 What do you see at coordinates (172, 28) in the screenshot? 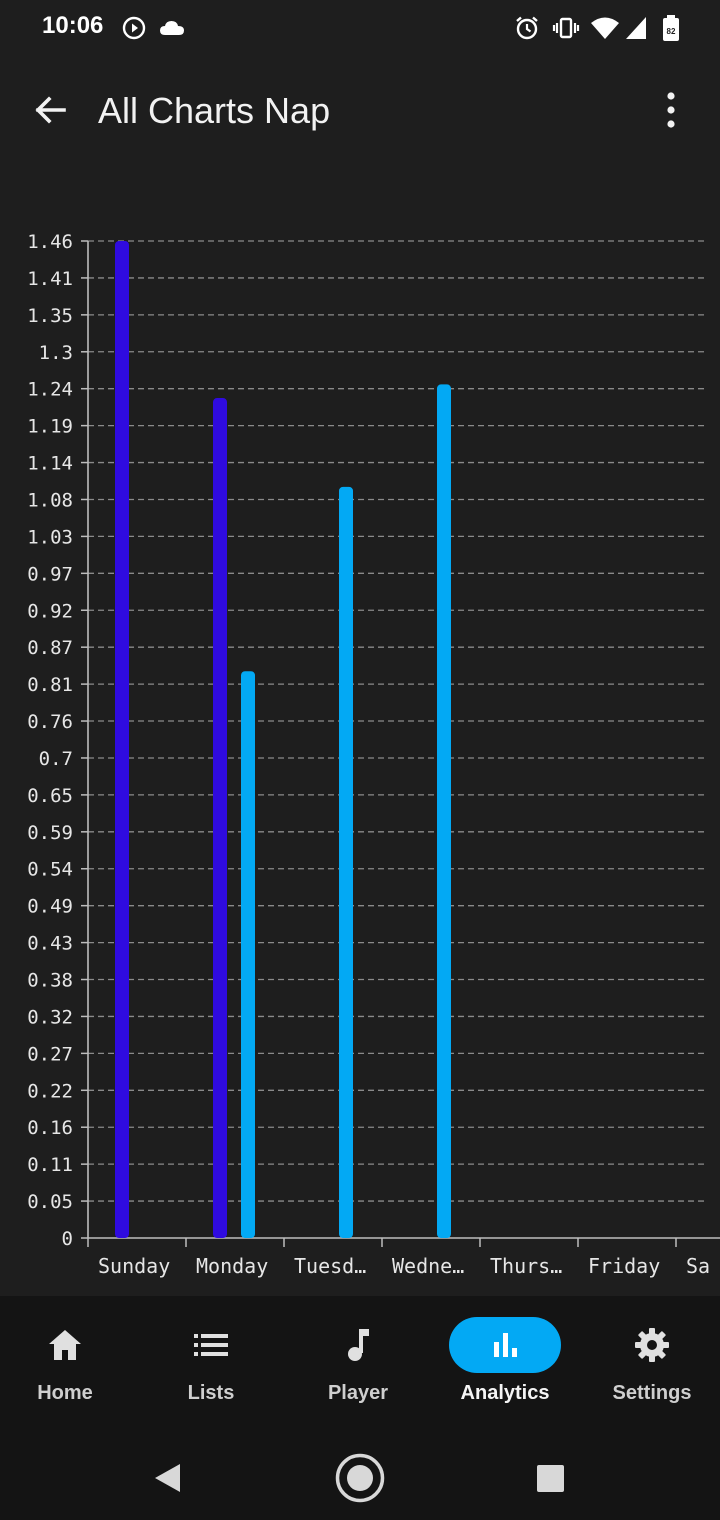
I see `cloud-icon` at bounding box center [172, 28].